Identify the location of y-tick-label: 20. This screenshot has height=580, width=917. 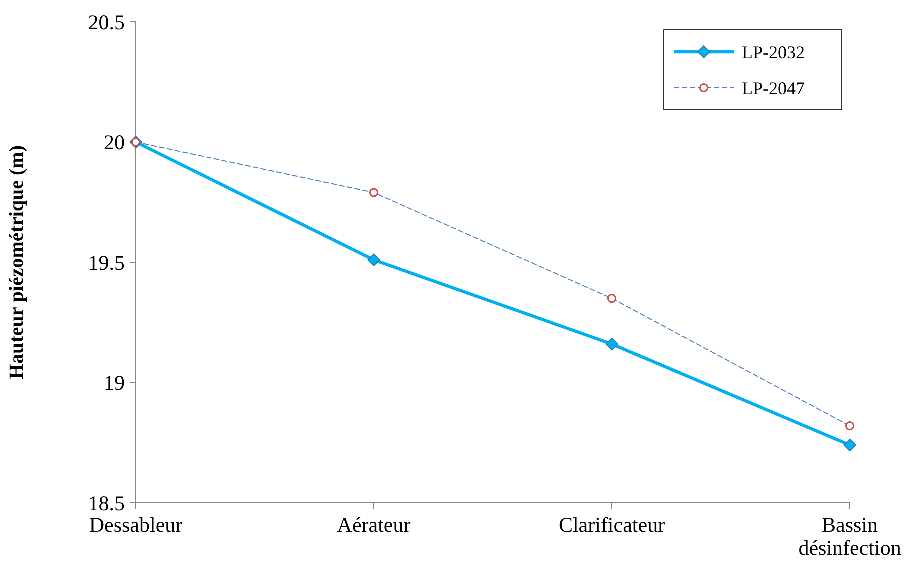
(114, 142).